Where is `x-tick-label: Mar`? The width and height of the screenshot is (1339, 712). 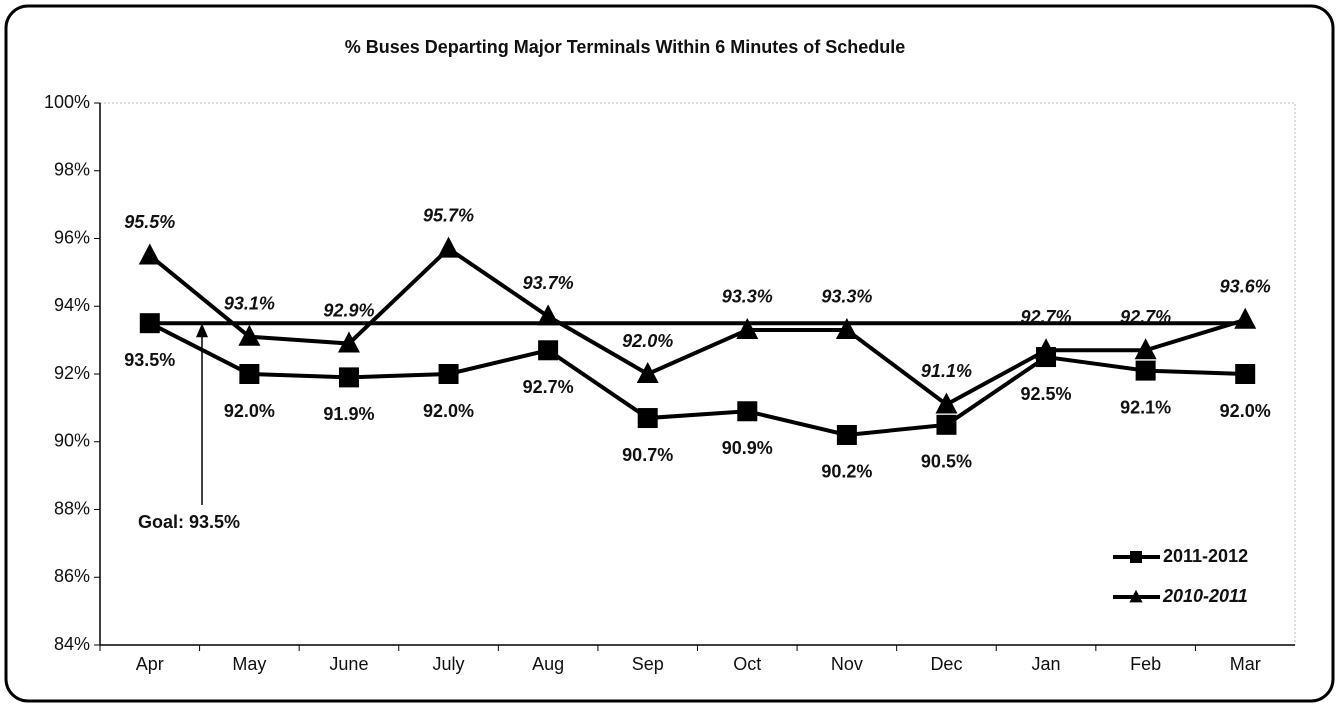 x-tick-label: Mar is located at coordinates (1245, 664).